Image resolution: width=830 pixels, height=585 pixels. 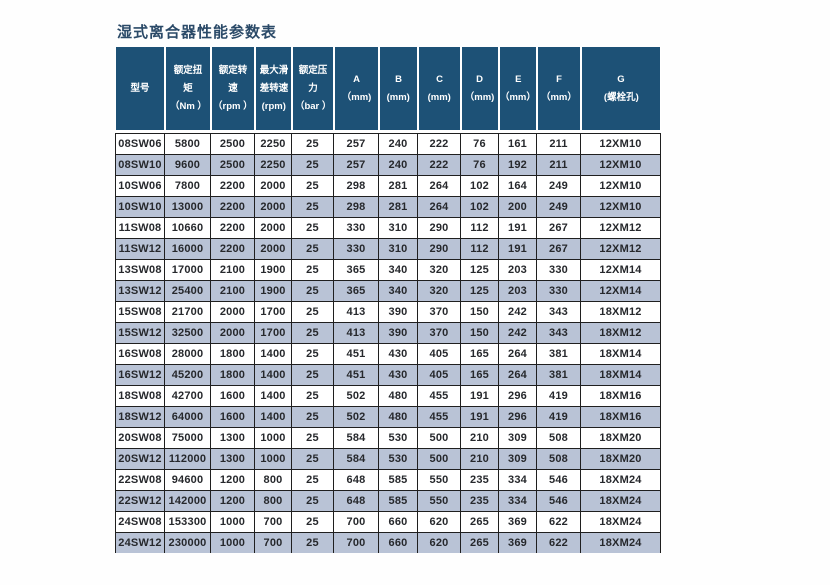 I want to click on cell: 25400, so click(x=188, y=290).